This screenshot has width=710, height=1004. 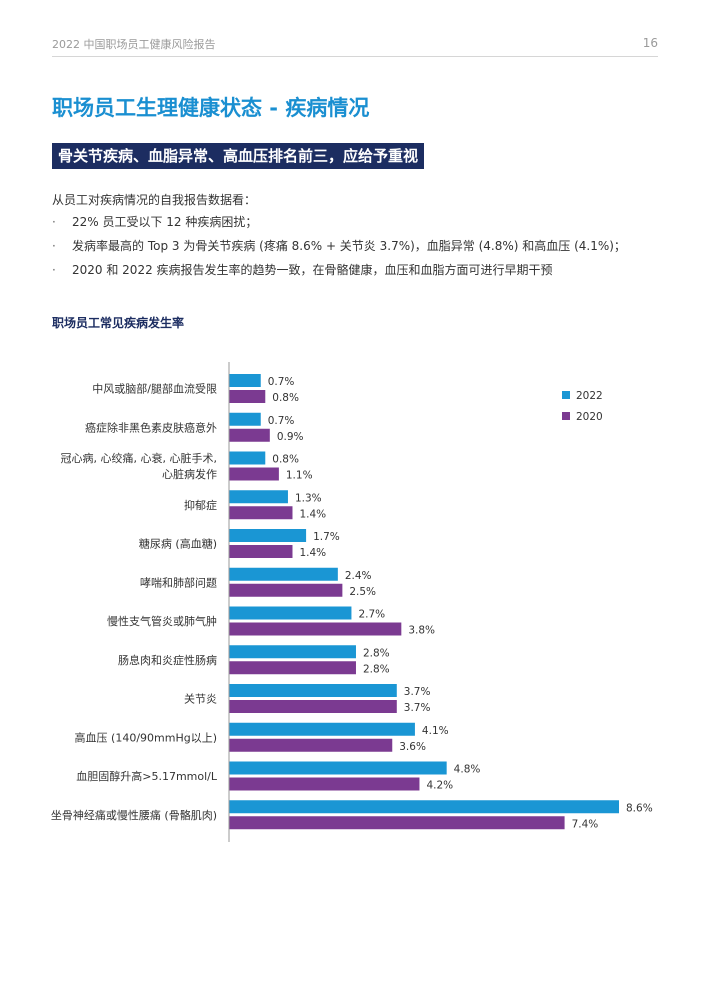 What do you see at coordinates (412, 747) in the screenshot?
I see `value-label: 3.6%` at bounding box center [412, 747].